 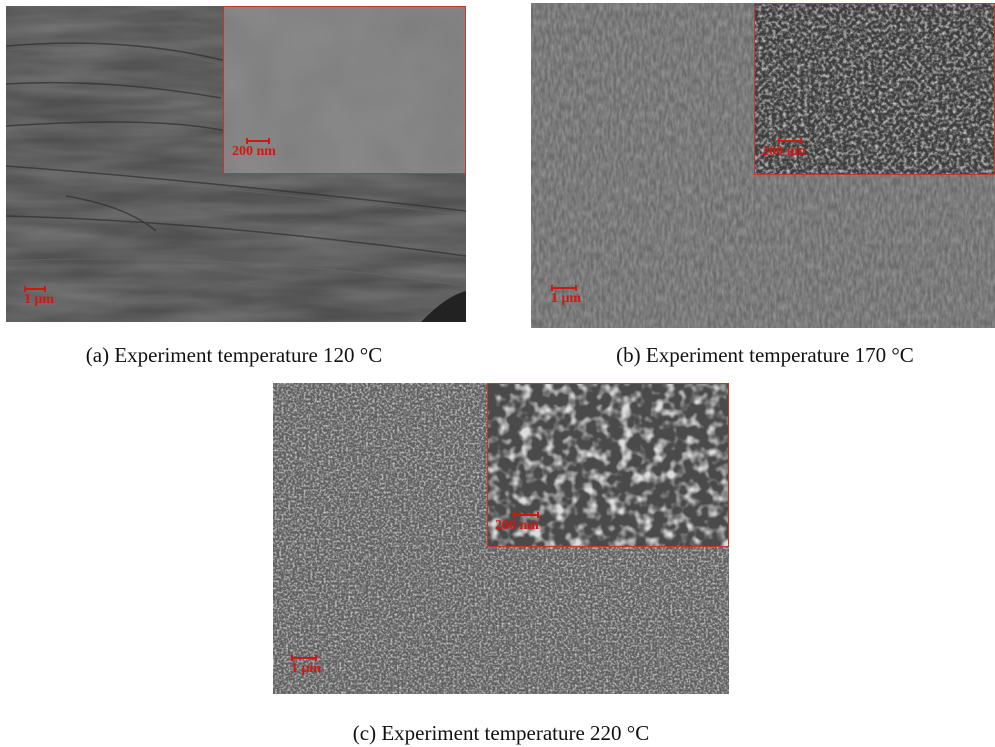 I want to click on inset-scale-label-a: 200 nm, so click(x=254, y=151).